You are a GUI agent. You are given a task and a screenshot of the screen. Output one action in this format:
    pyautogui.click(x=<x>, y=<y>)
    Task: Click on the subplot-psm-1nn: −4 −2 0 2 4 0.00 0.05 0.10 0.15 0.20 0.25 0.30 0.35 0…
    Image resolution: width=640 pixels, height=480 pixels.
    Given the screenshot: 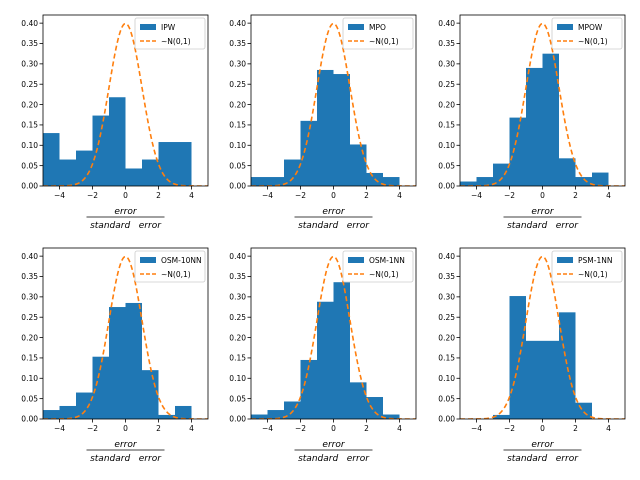 What is the action you would take?
    pyautogui.click(x=532, y=355)
    